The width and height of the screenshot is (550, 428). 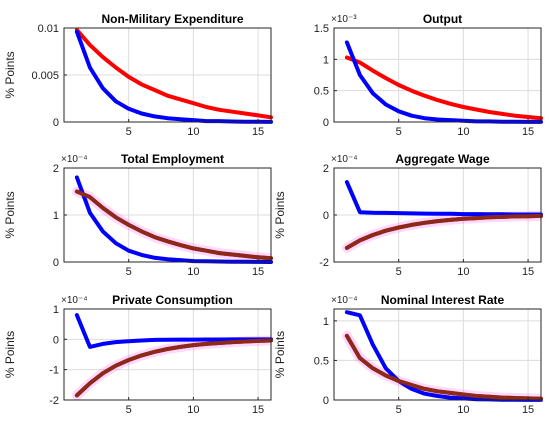 What do you see at coordinates (442, 159) in the screenshot?
I see `subplot-title: Aggregate Wage` at bounding box center [442, 159].